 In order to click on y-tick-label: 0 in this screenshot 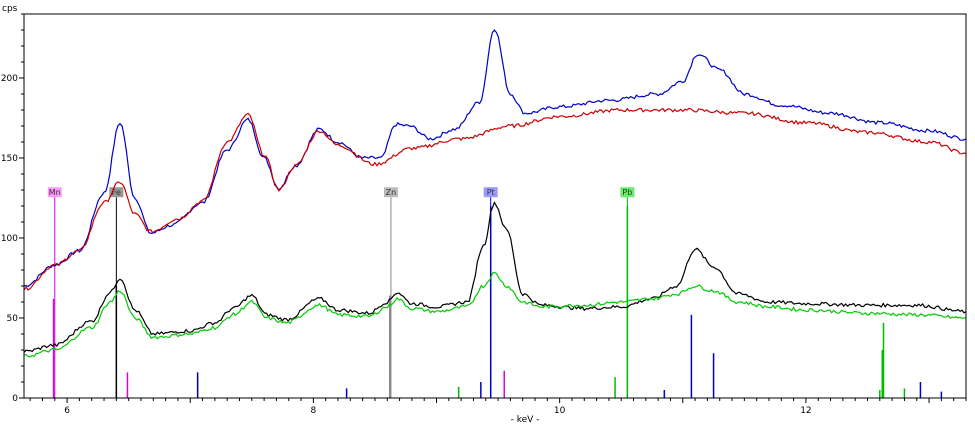, I will do `click(15, 399)`.